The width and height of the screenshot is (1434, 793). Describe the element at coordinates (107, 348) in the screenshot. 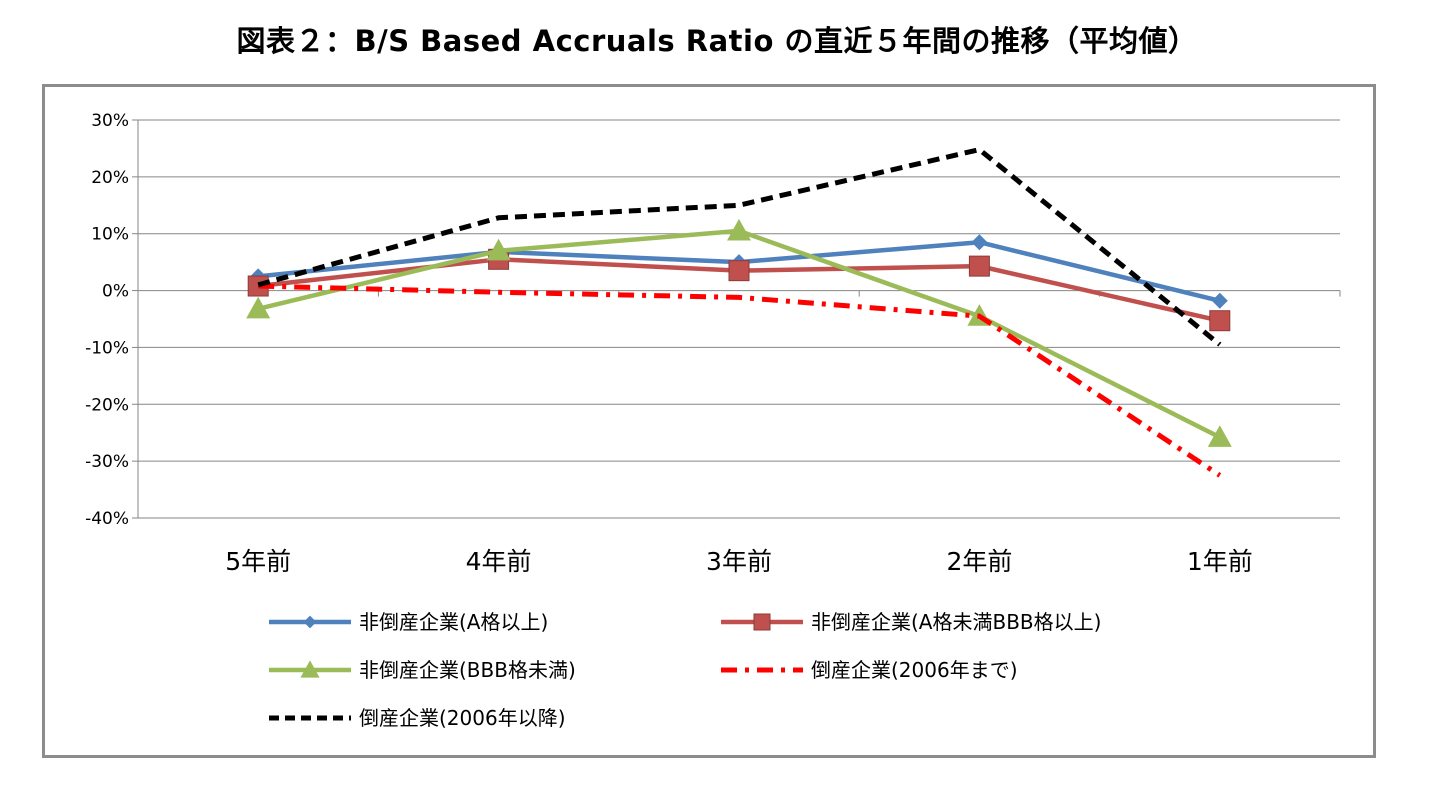

I see `y-tick-label: -10%` at that location.